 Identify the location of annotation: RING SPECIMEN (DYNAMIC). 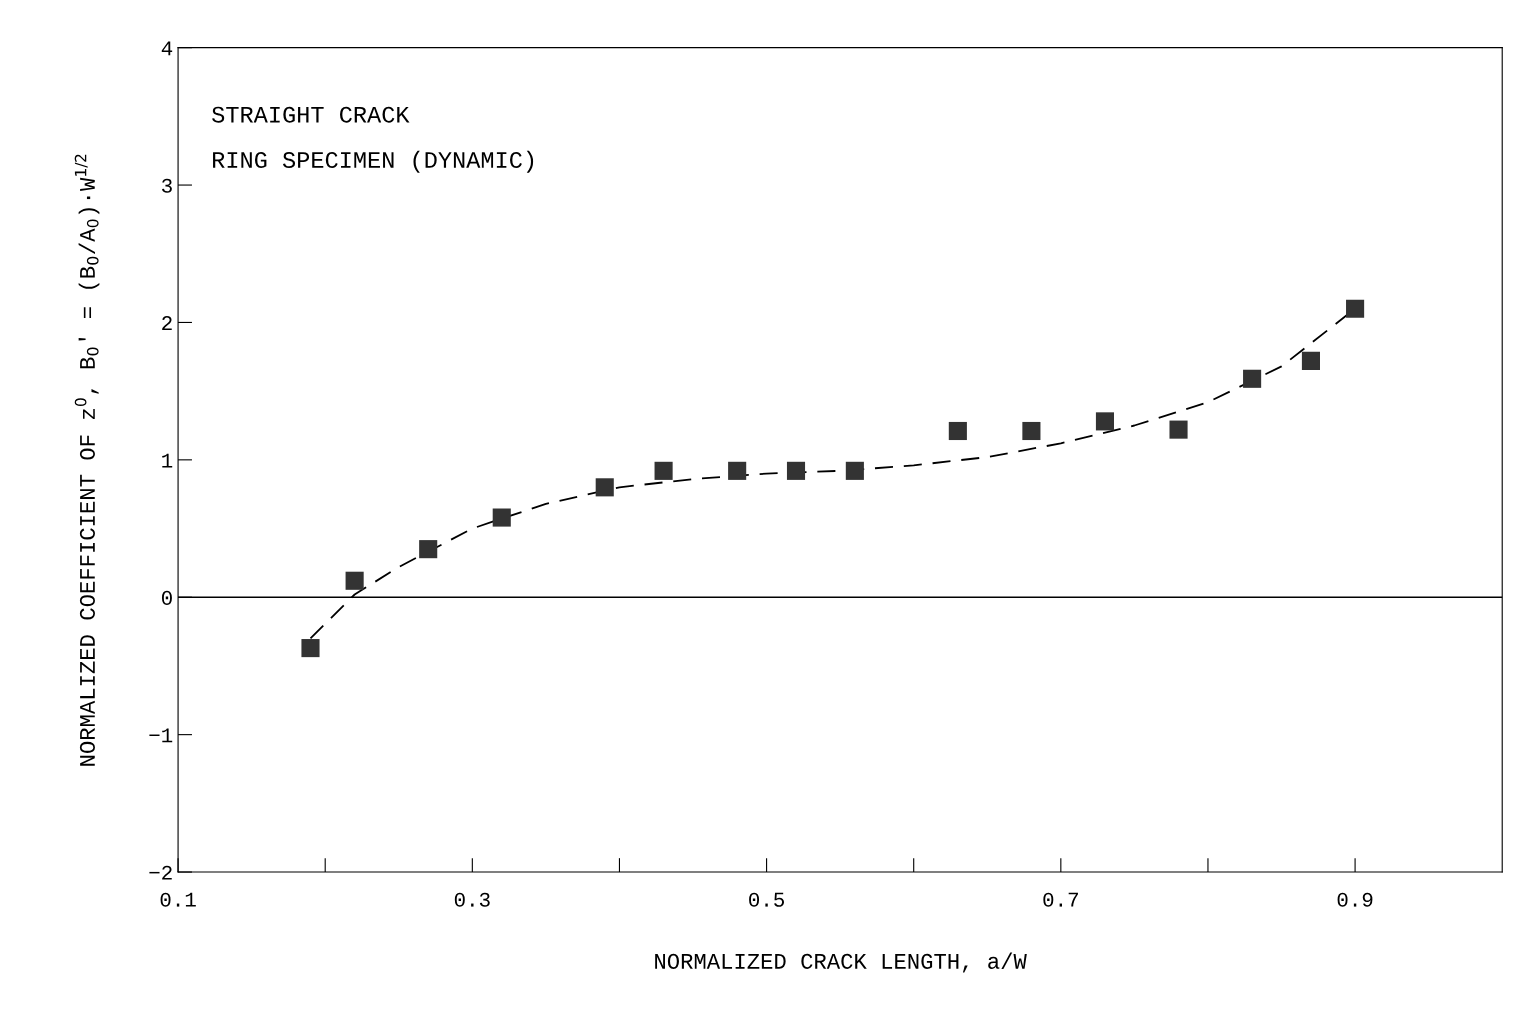
(373, 161).